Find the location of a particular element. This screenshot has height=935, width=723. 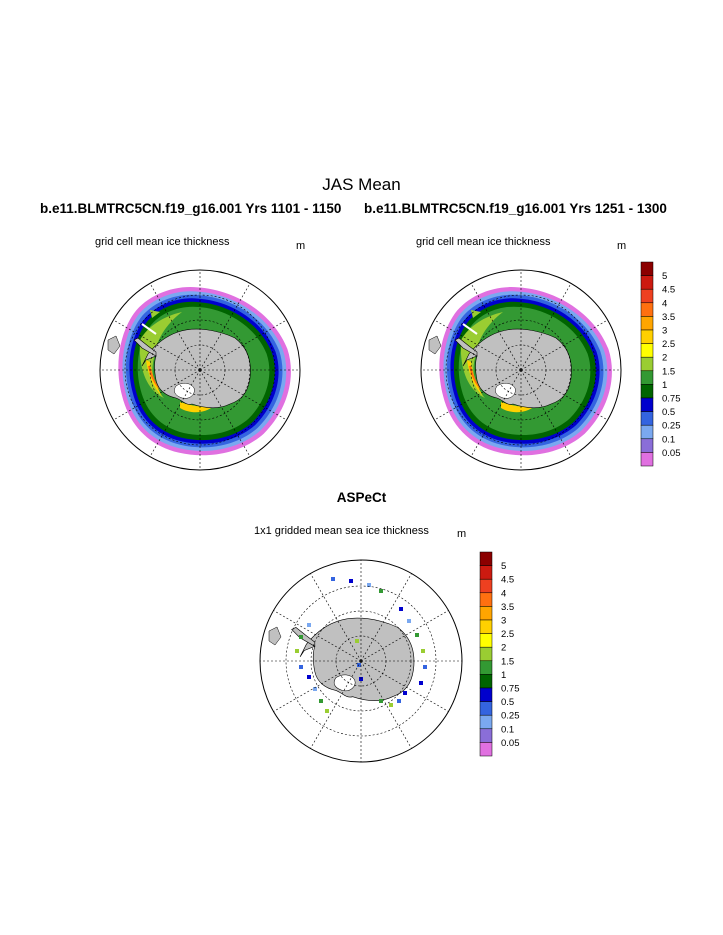

colorbar-label: 0.1 is located at coordinates (507, 729).